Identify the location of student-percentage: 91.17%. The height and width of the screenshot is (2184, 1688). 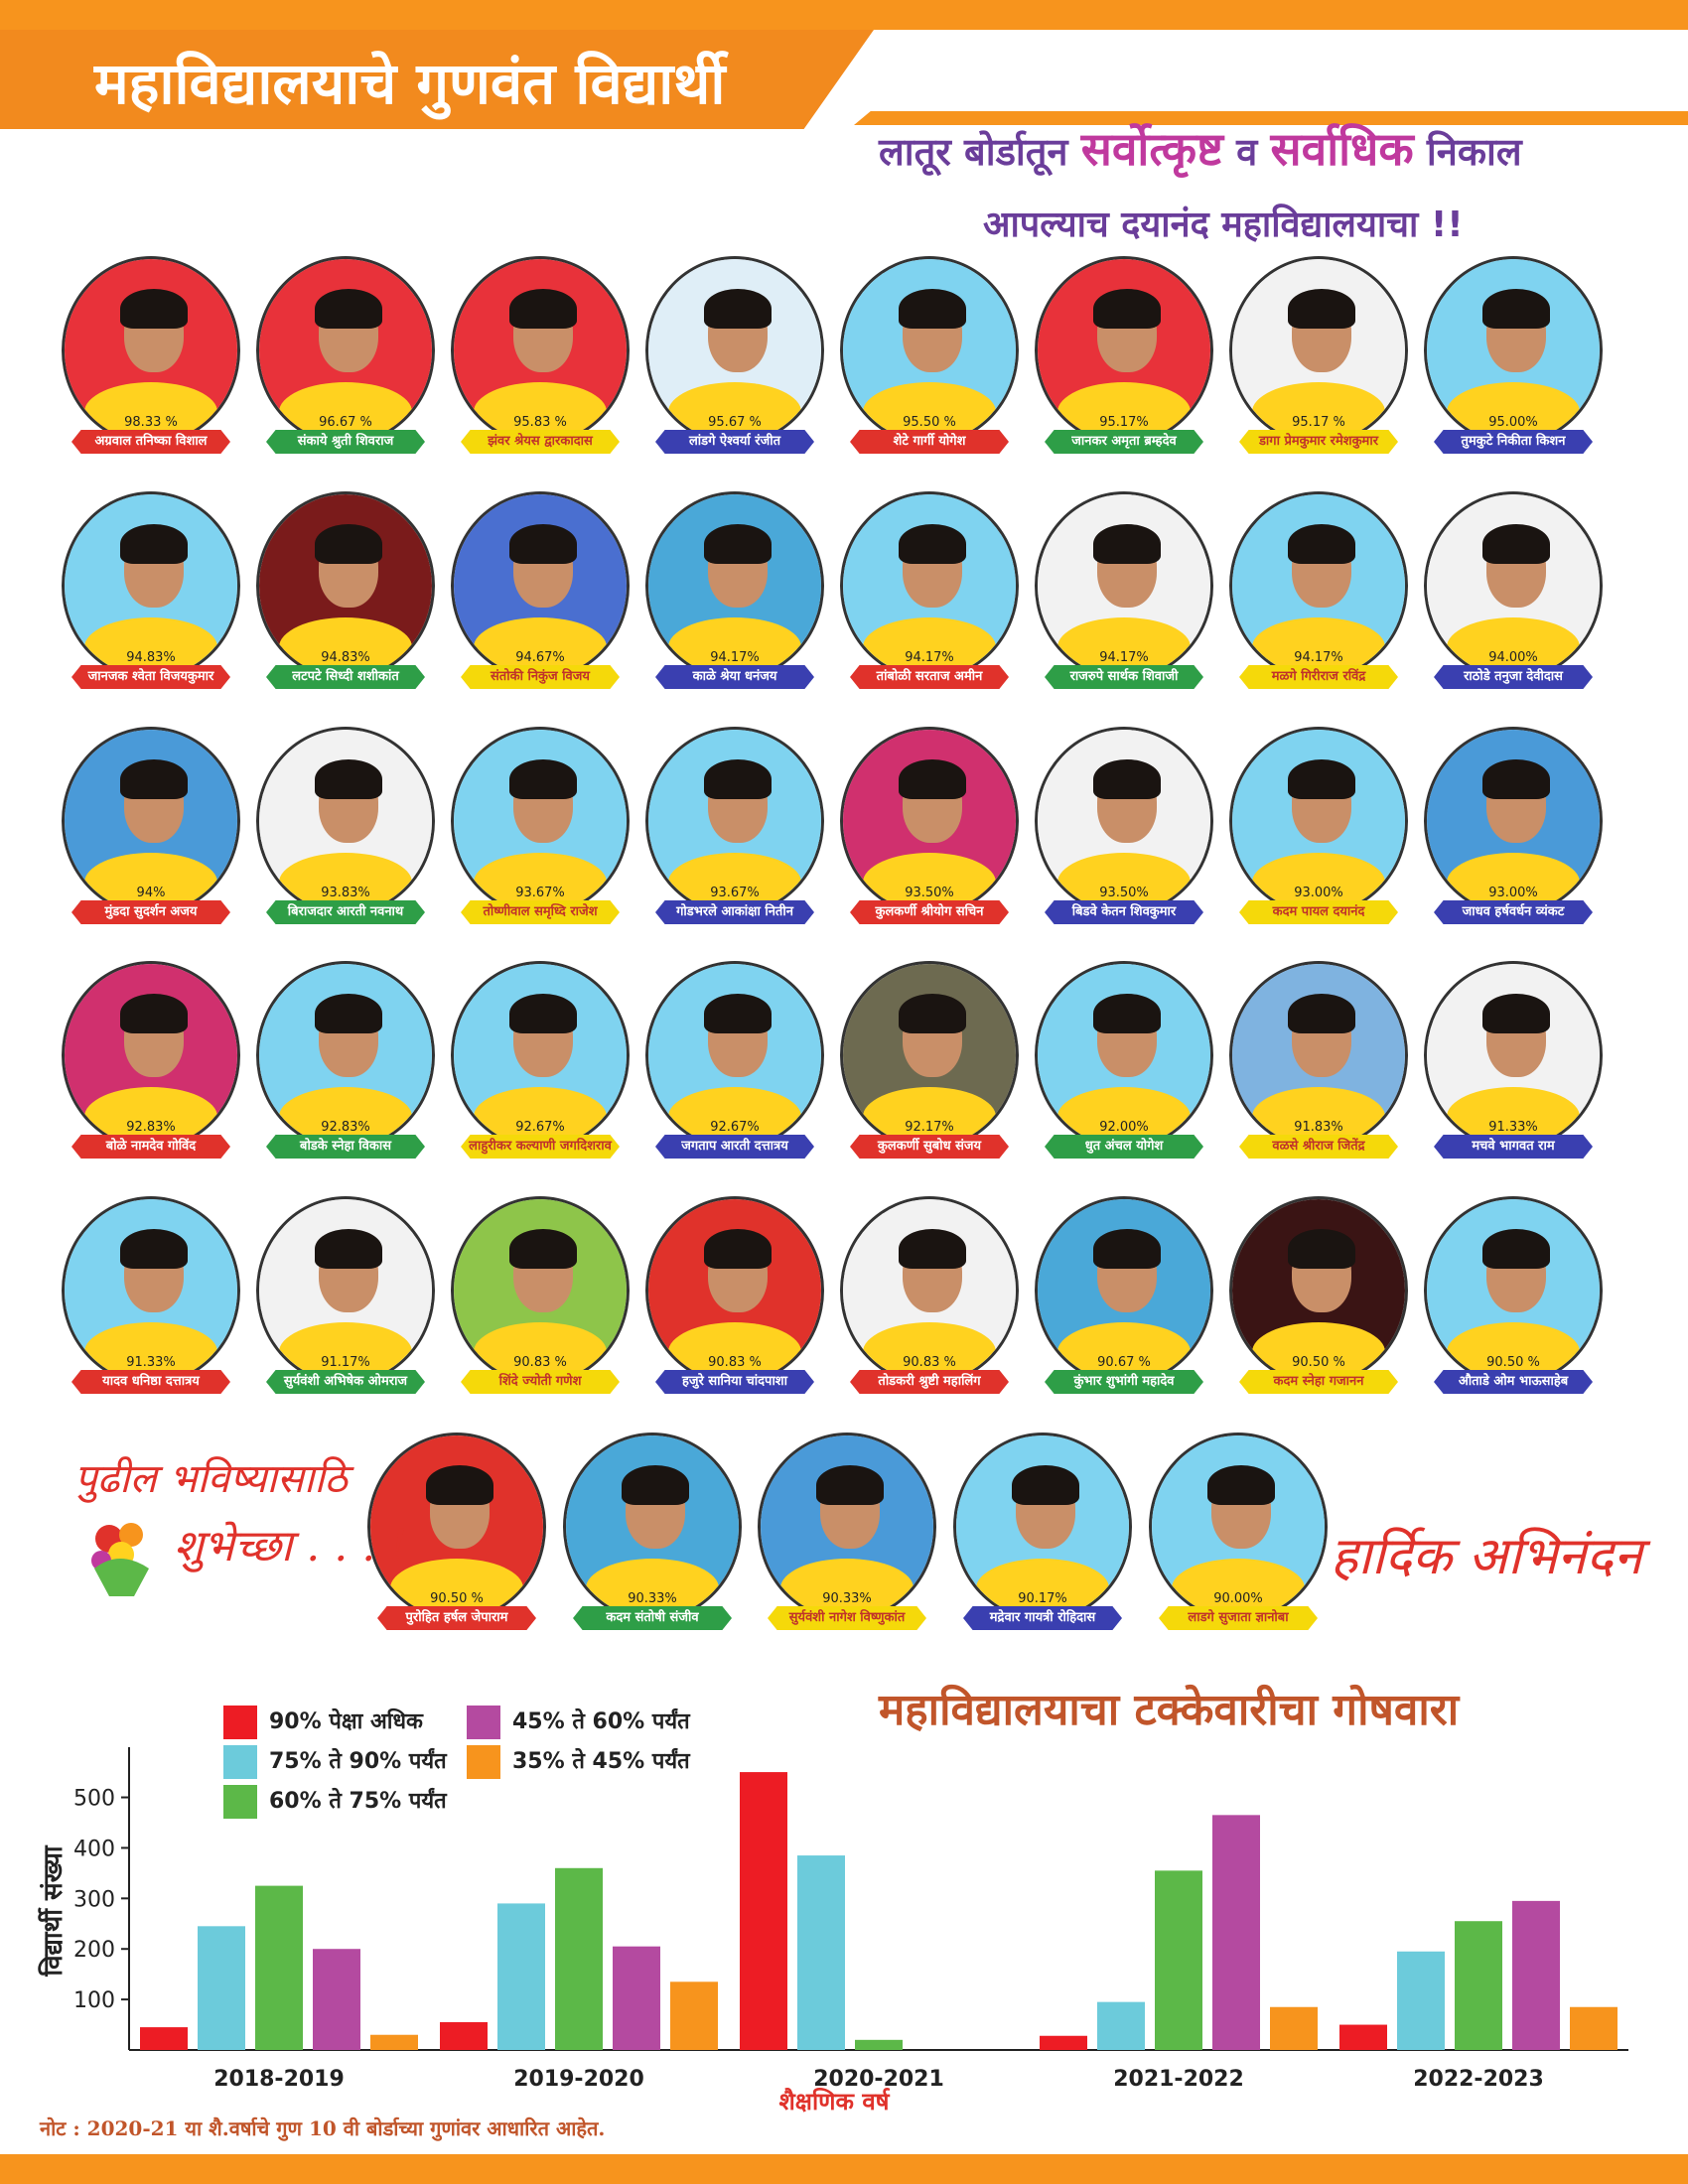
(345, 1362).